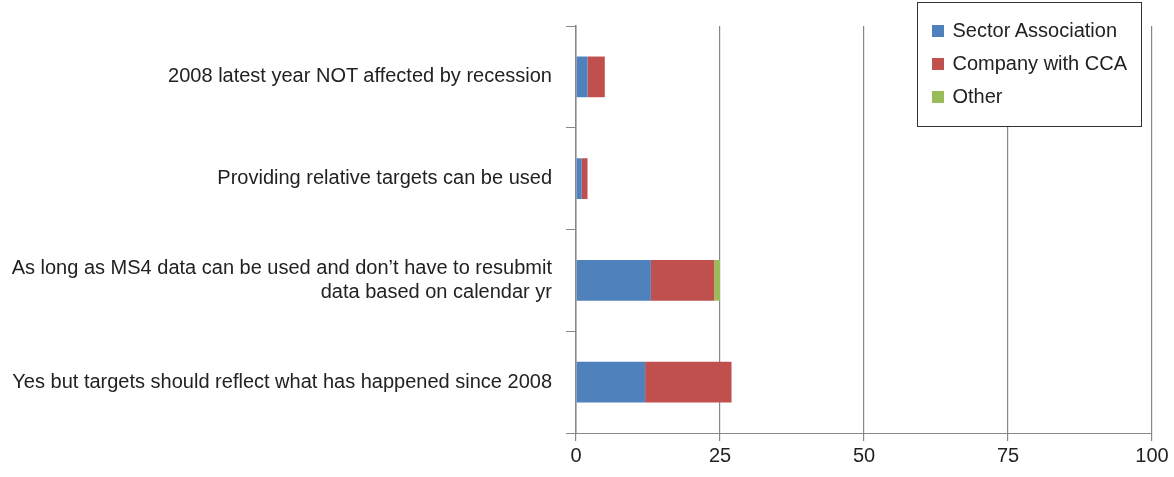 The height and width of the screenshot is (477, 1174). Describe the element at coordinates (384, 177) in the screenshot. I see `y-tick-label: Providing relative targets can be used` at that location.